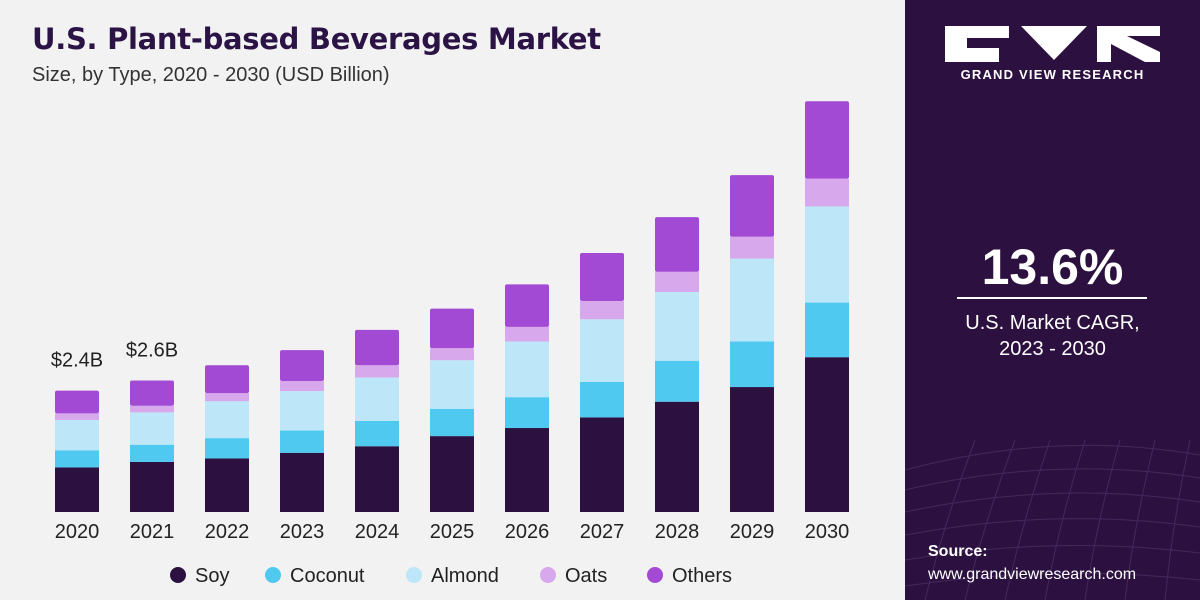  I want to click on bar-coconut-2023, so click(302, 441).